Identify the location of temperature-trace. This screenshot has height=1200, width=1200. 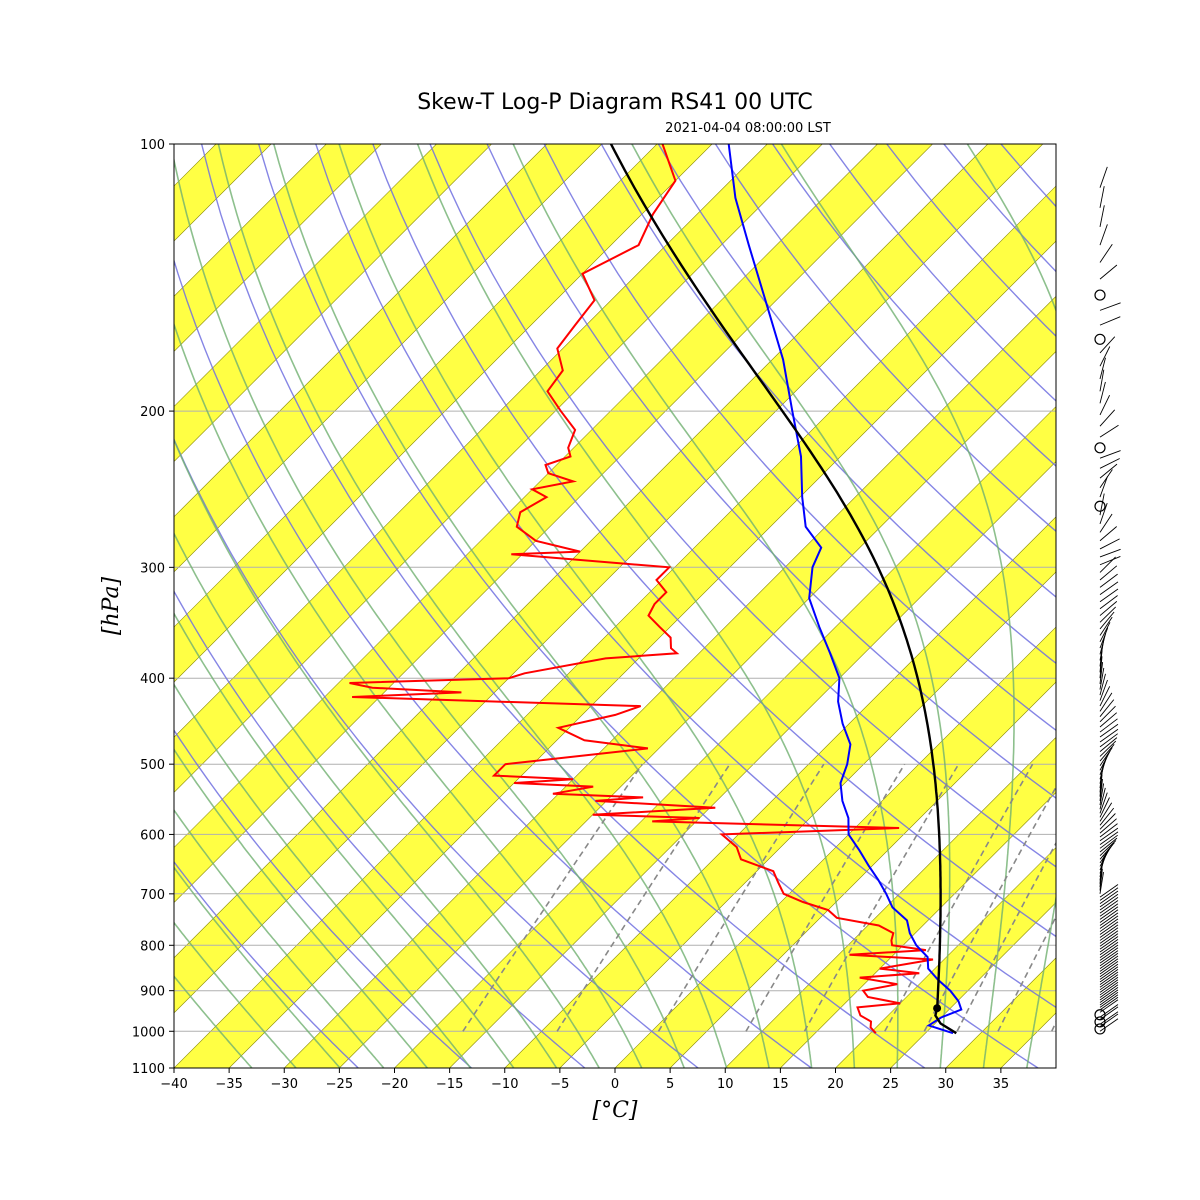
(845, 589).